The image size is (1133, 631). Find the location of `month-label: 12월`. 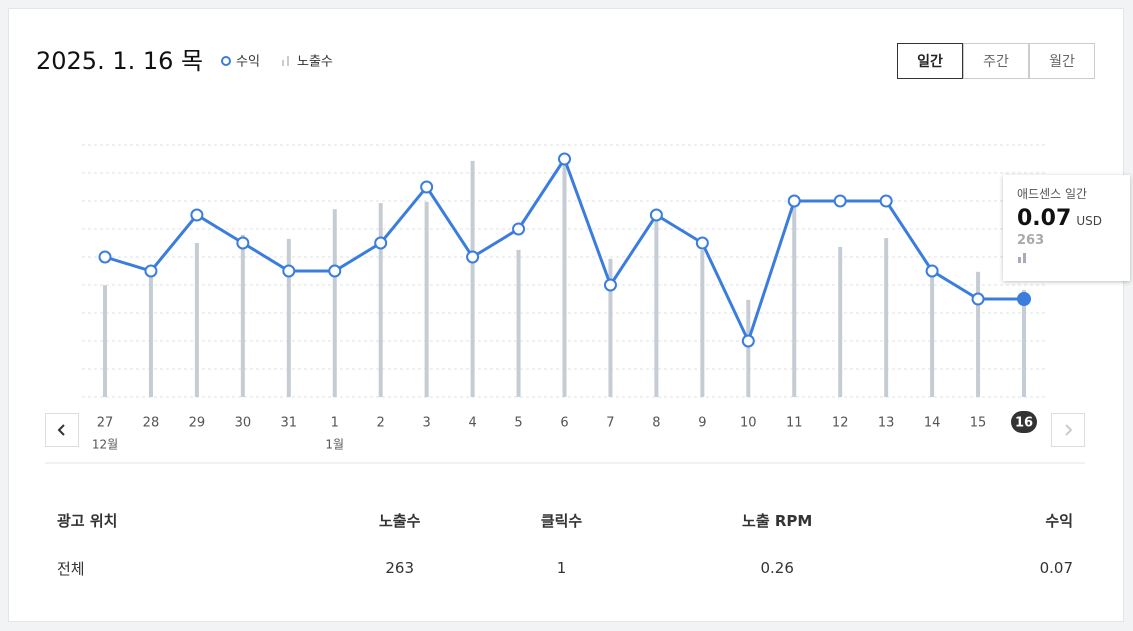

month-label: 12월 is located at coordinates (105, 445).